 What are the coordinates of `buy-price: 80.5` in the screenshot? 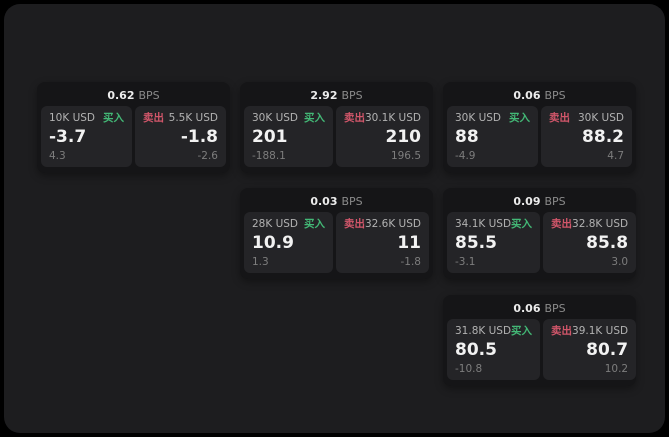 It's located at (476, 350).